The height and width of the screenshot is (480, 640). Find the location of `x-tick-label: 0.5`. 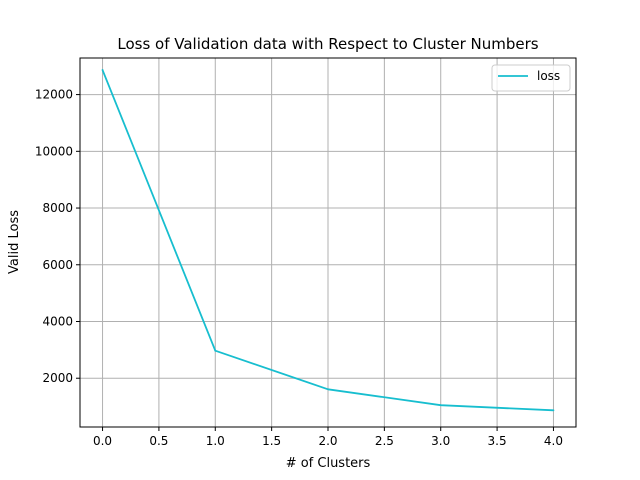

x-tick-label: 0.5 is located at coordinates (158, 441).